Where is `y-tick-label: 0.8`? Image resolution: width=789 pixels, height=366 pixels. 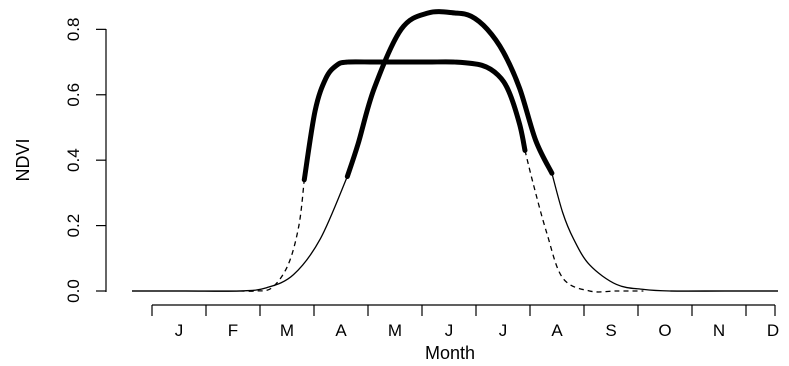 y-tick-label: 0.8 is located at coordinates (73, 30).